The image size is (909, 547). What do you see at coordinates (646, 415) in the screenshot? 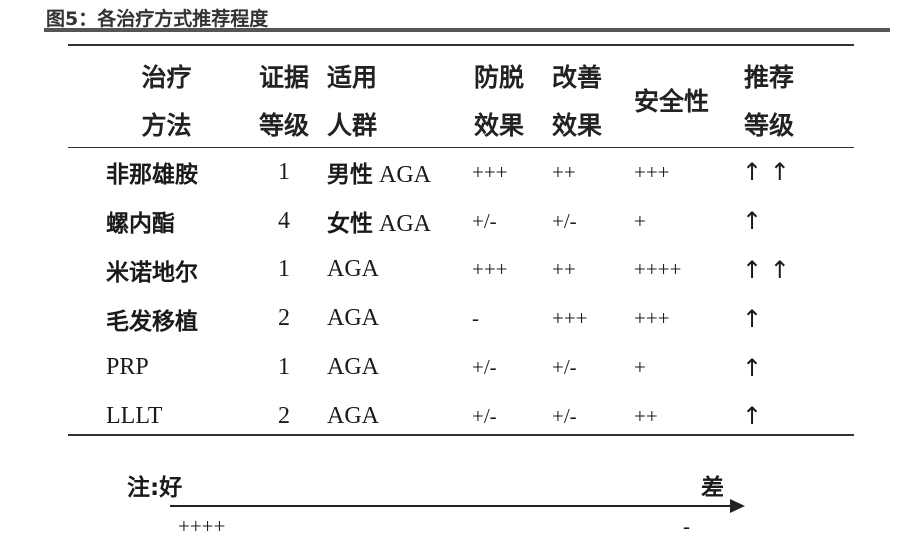
I see `cell-safety: ++` at bounding box center [646, 415].